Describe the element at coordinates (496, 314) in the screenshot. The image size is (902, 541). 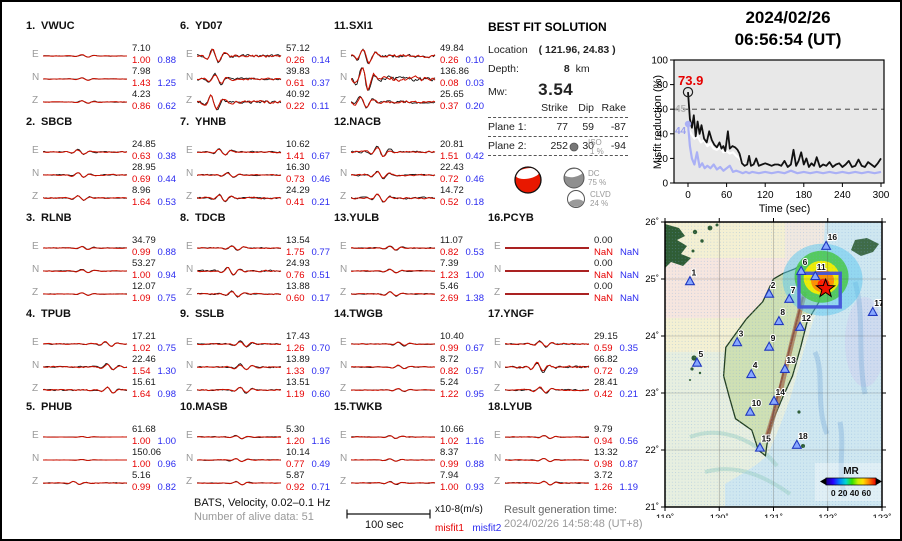
I see `station-number: 17.` at that location.